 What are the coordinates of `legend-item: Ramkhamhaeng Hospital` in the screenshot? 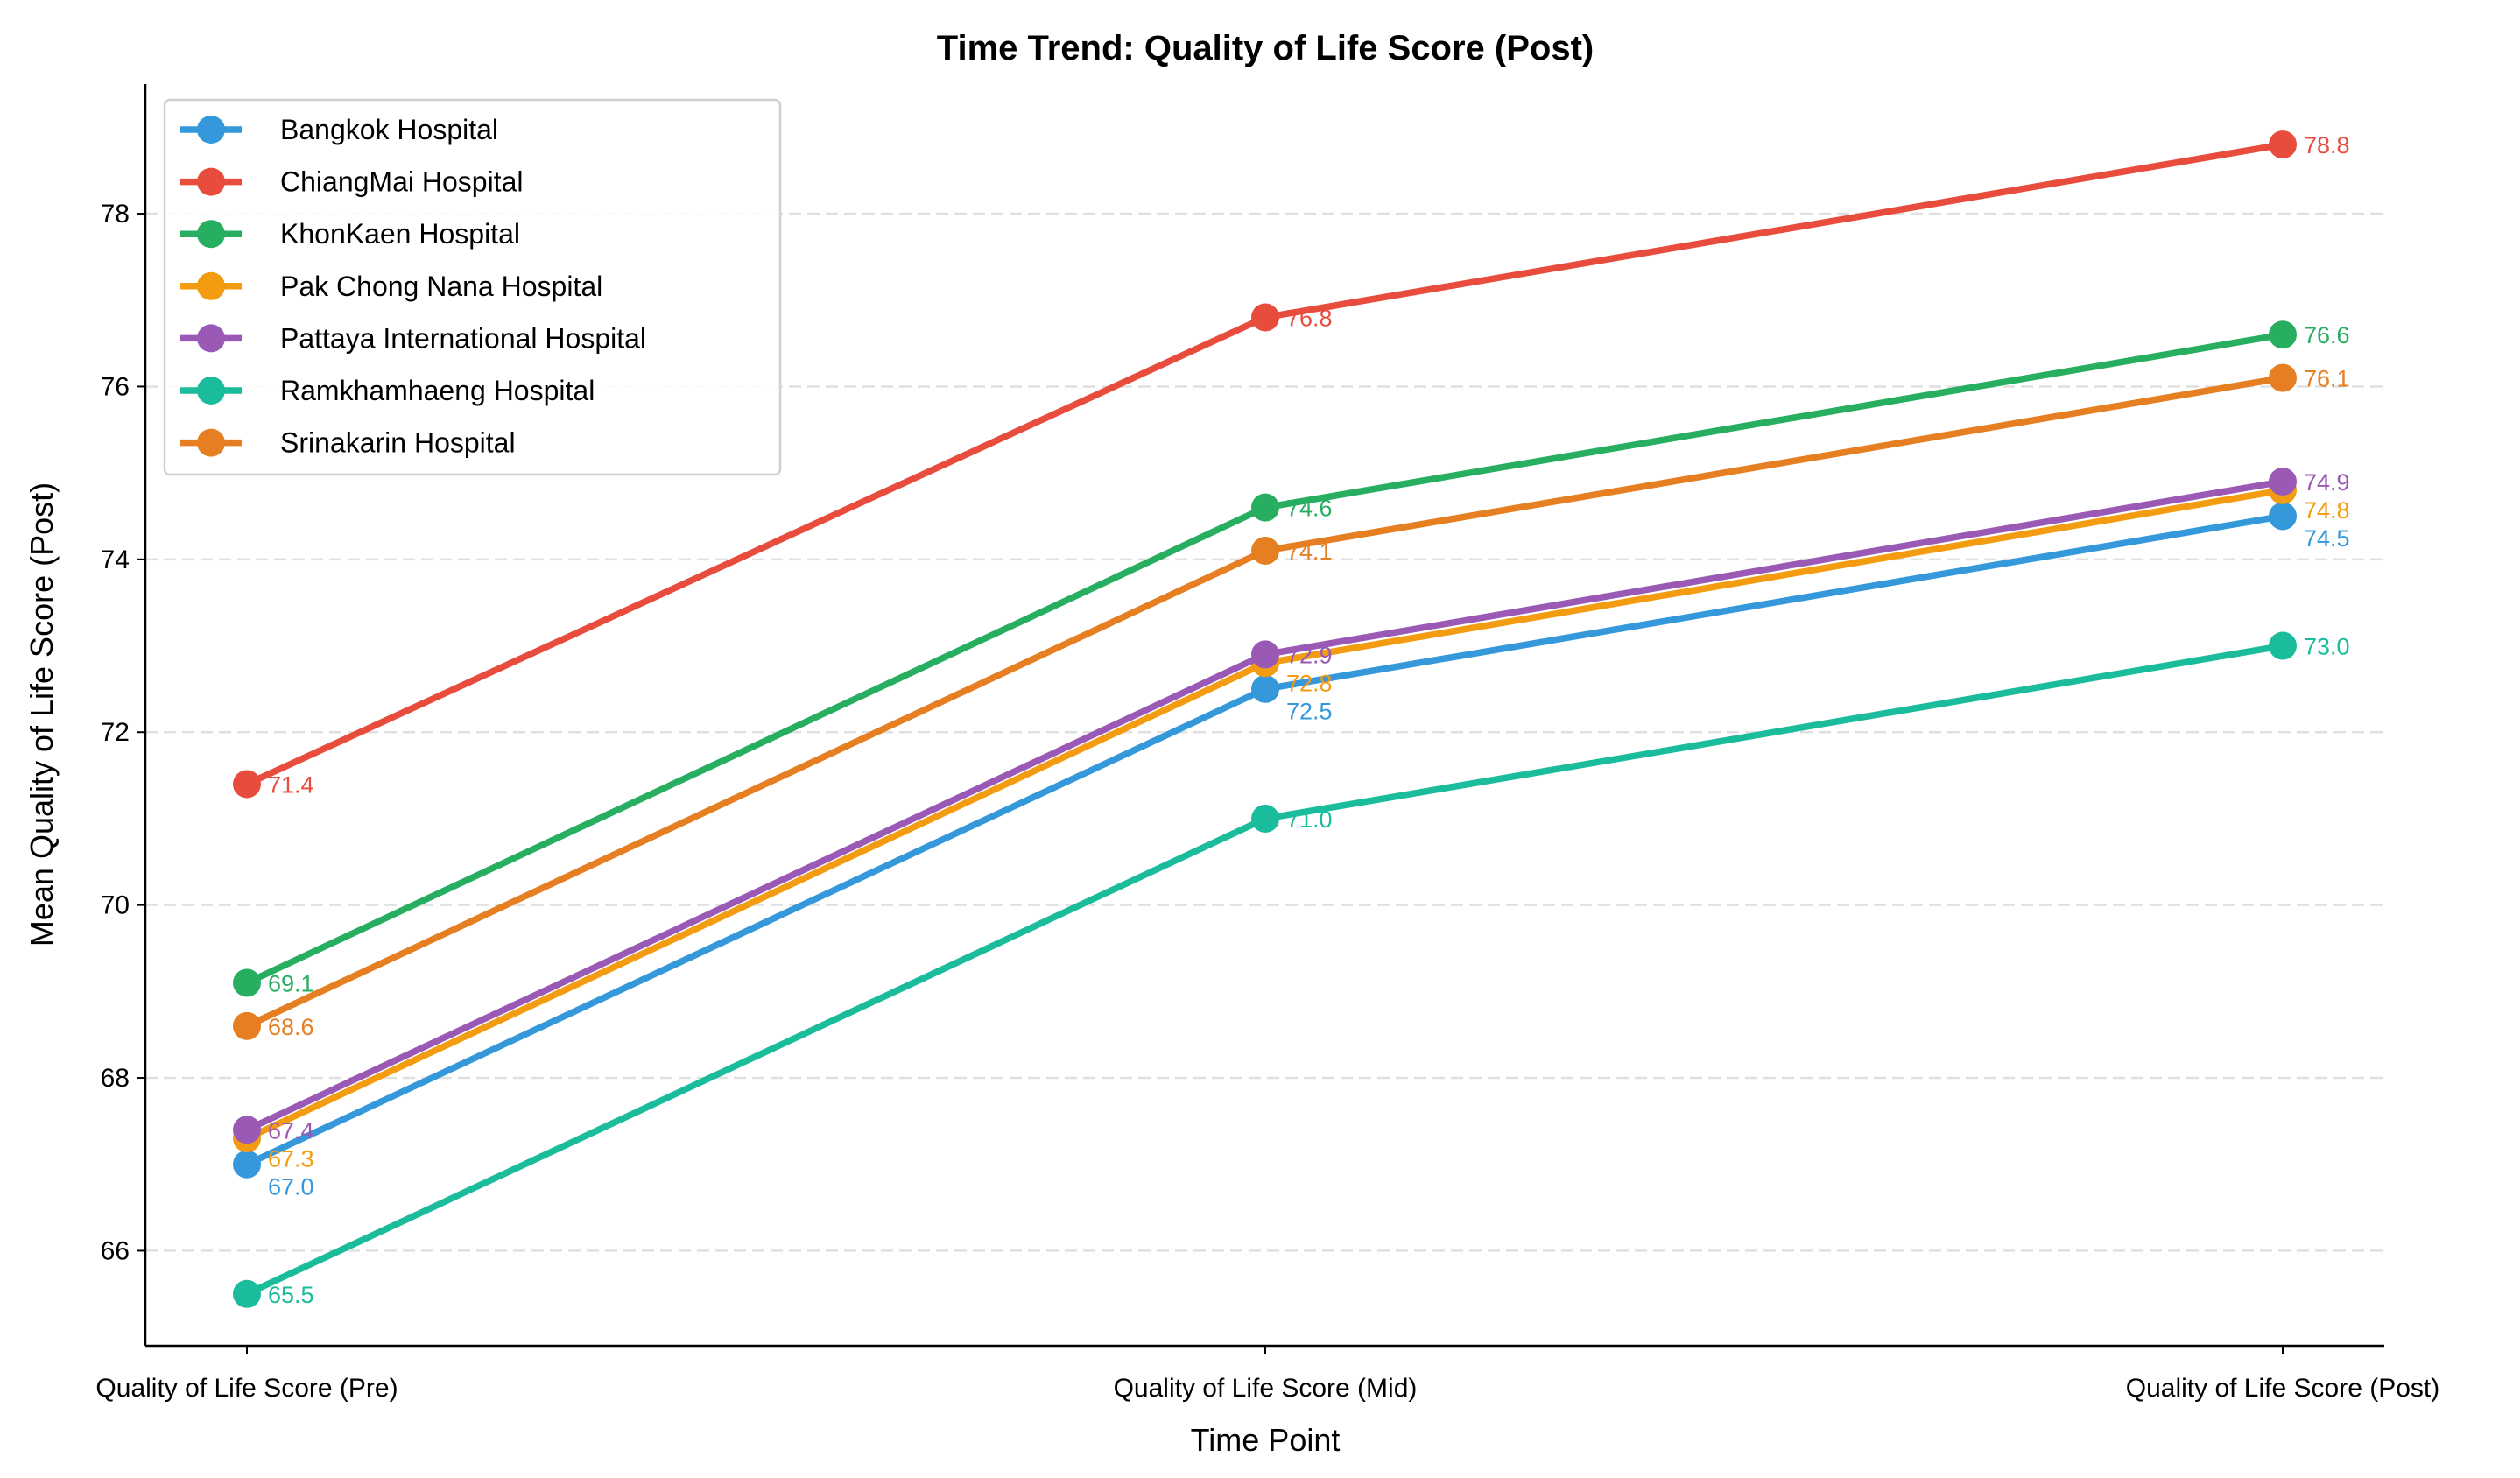 It's located at (387, 390).